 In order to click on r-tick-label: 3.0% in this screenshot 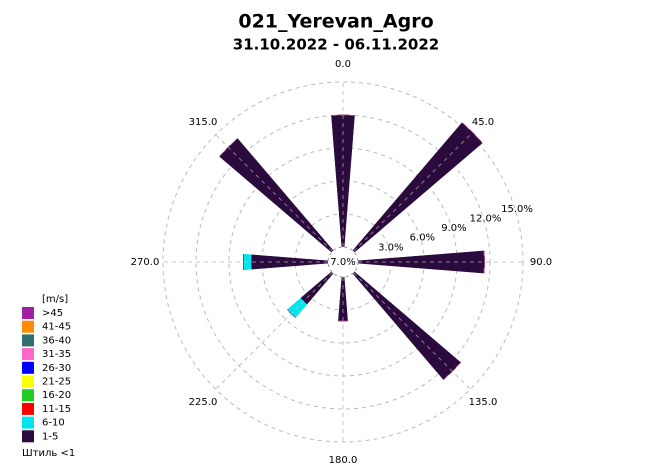, I will do `click(390, 247)`.